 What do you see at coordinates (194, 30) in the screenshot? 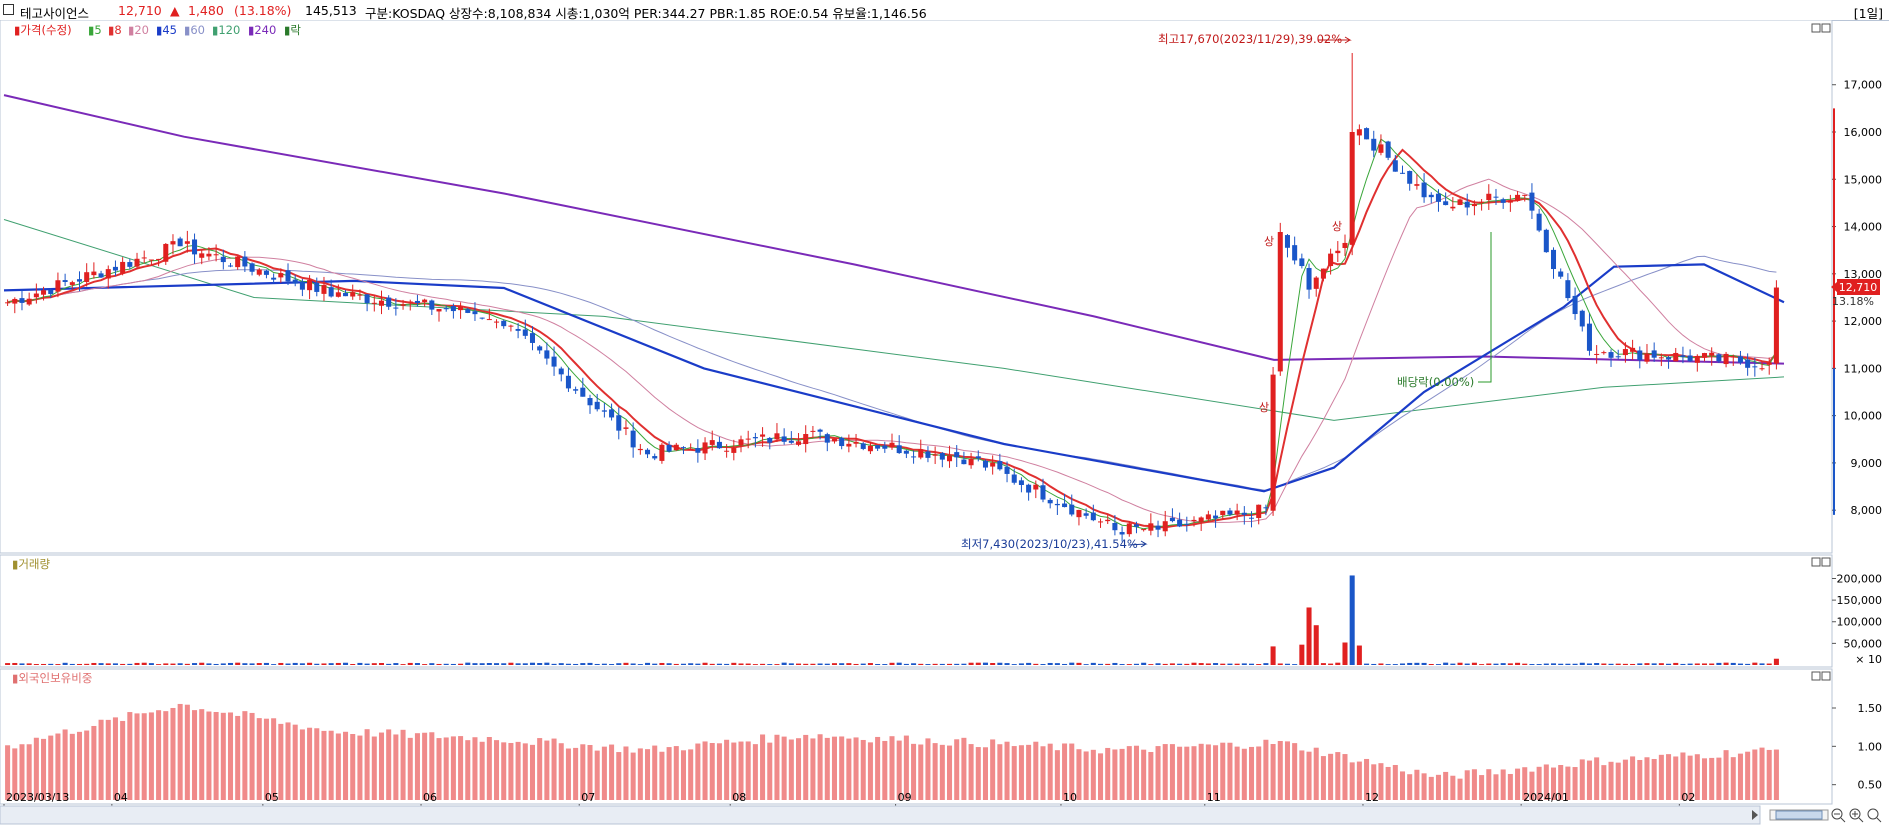
I see `legend-ma-60: ▮60` at bounding box center [194, 30].